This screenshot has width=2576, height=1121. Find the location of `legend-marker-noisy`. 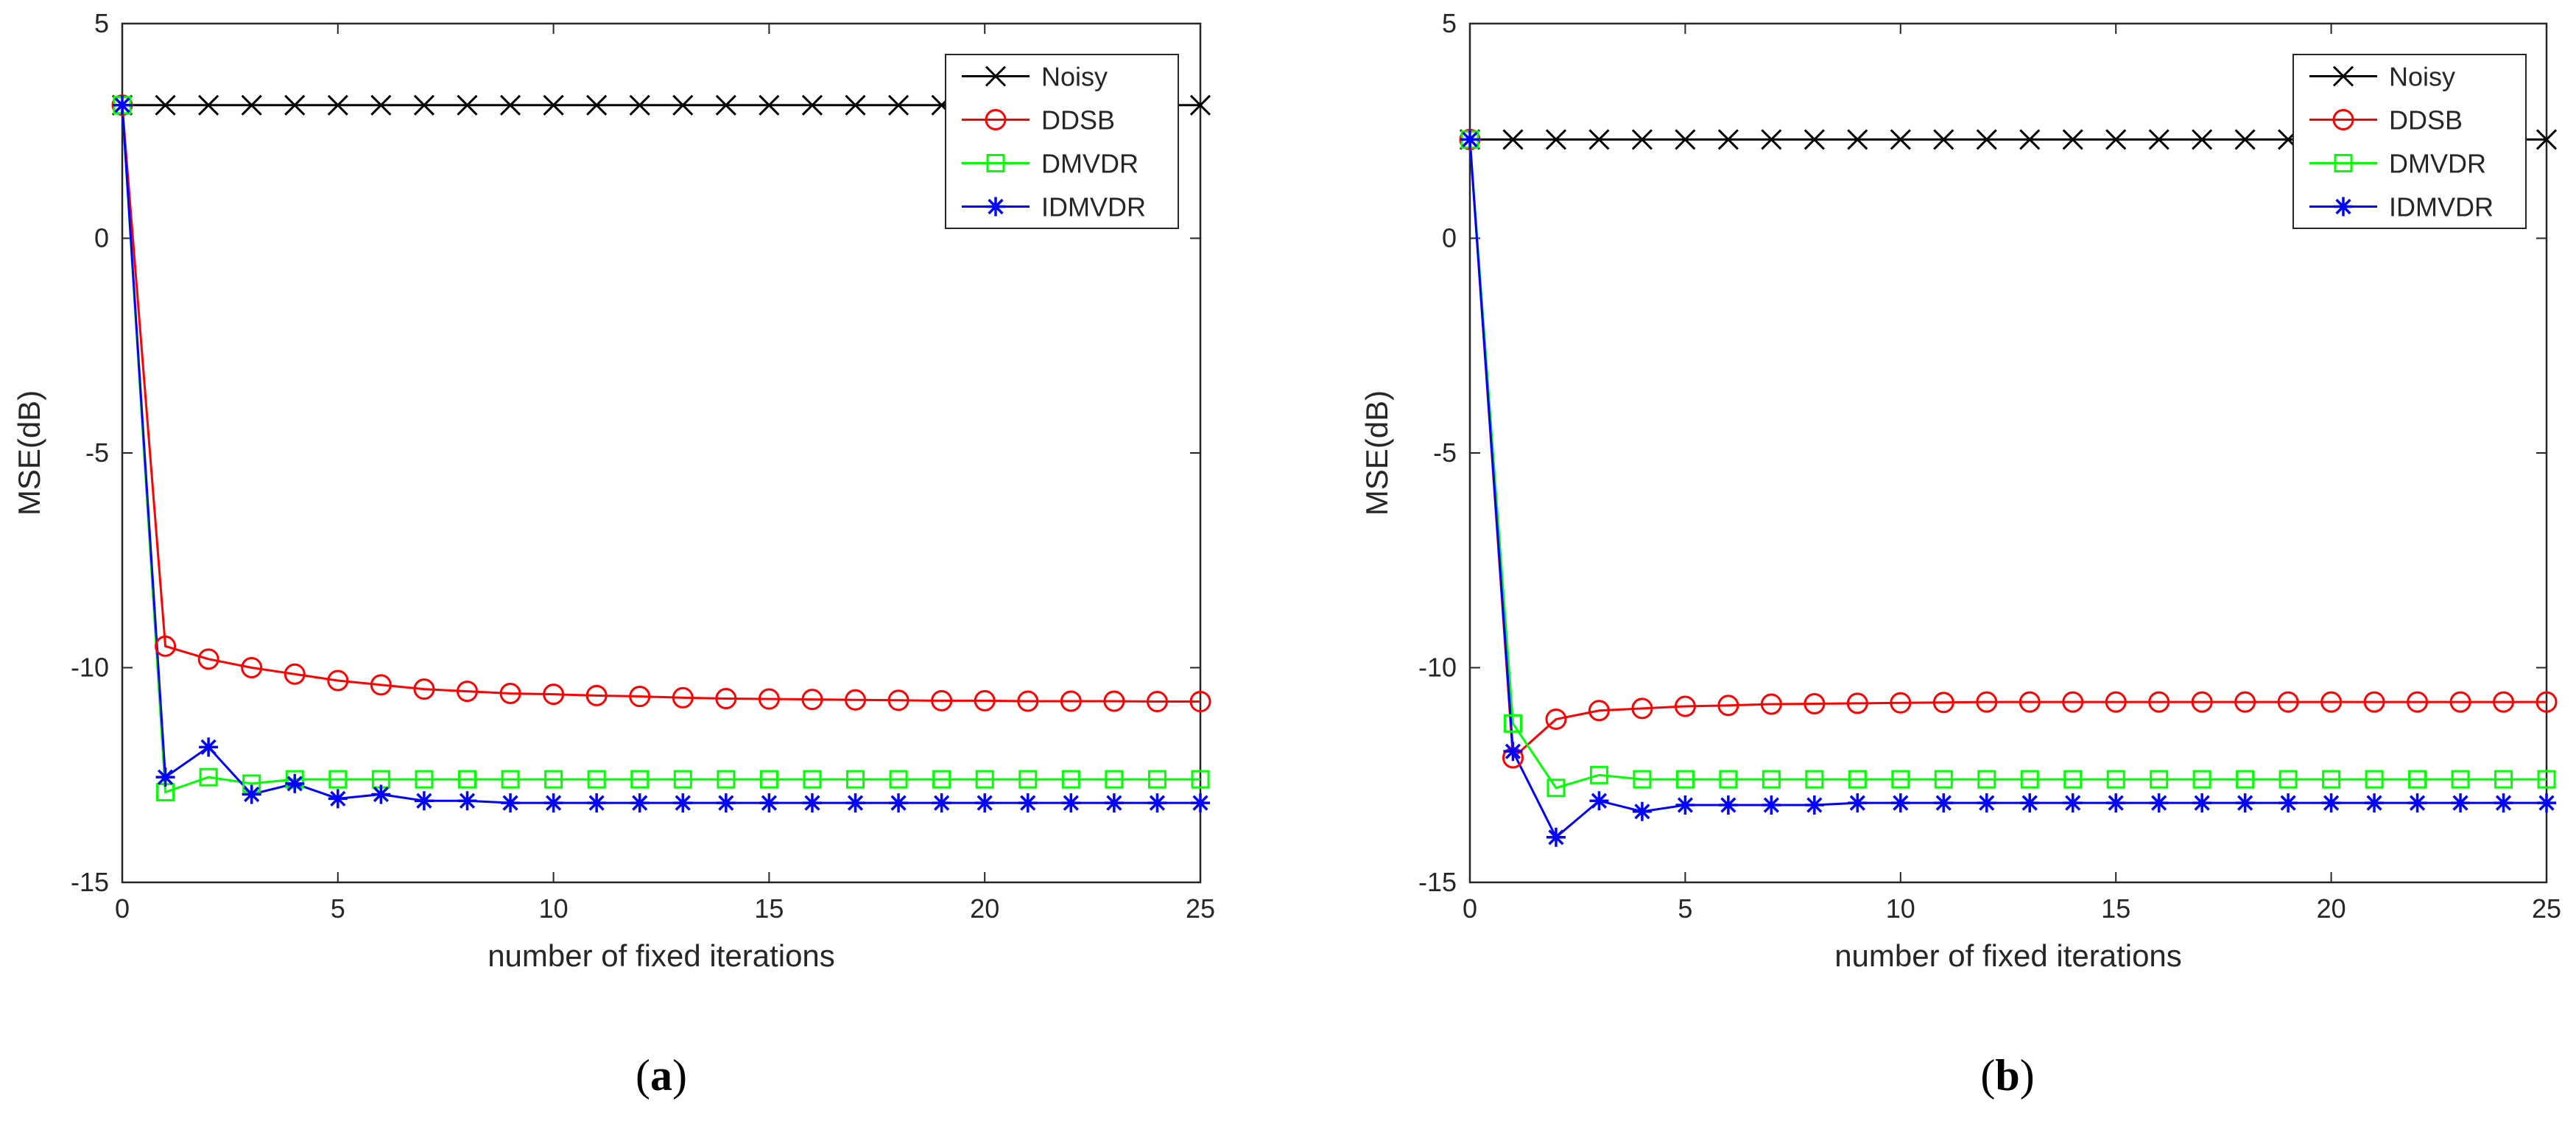

legend-marker-noisy is located at coordinates (996, 76).